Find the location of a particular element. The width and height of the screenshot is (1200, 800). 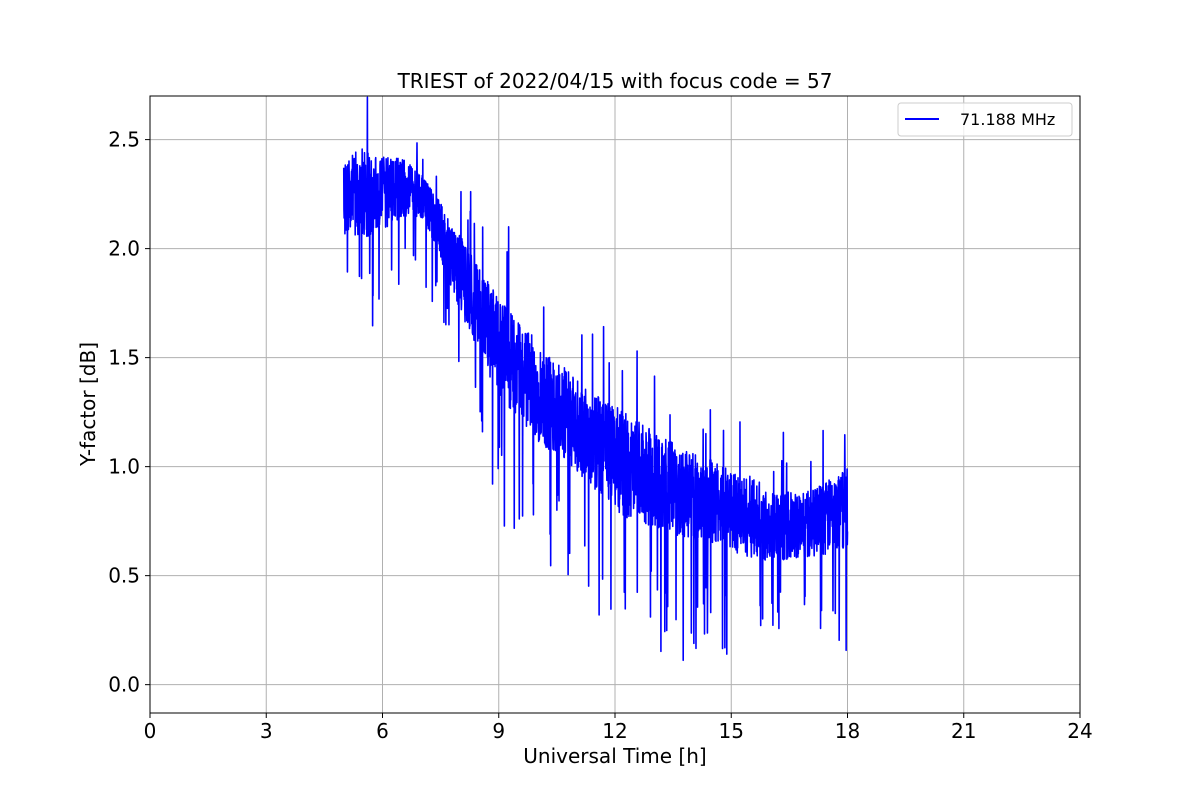

x-tick-label: 12 is located at coordinates (614, 731).